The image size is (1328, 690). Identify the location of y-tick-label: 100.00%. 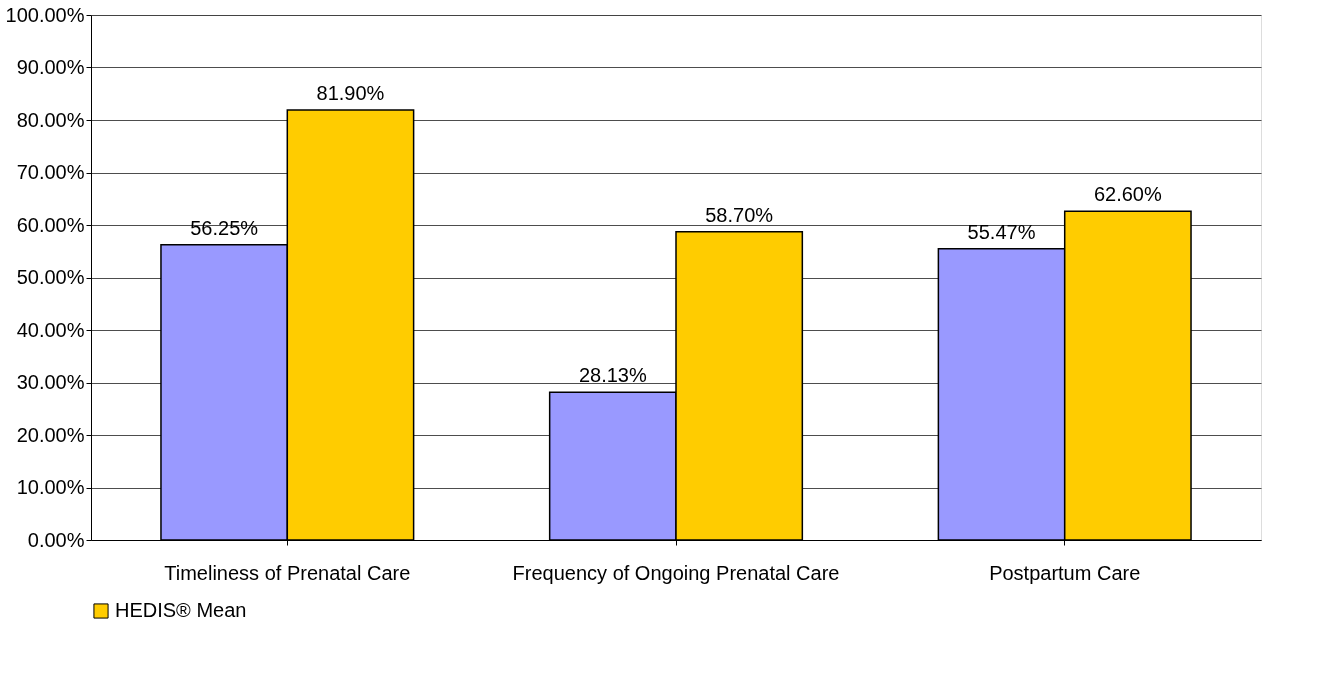
(45, 14).